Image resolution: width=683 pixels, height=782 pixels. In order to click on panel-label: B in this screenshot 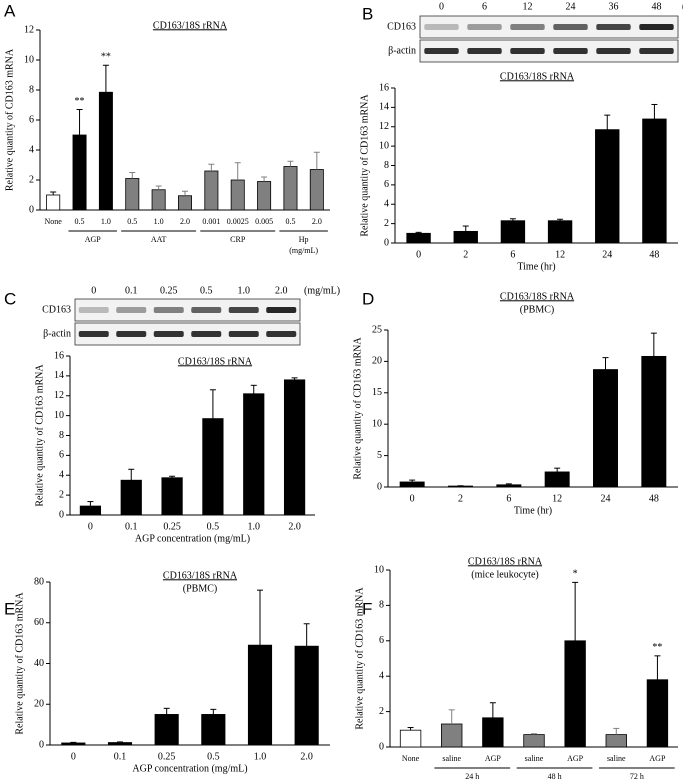, I will do `click(367, 13)`.